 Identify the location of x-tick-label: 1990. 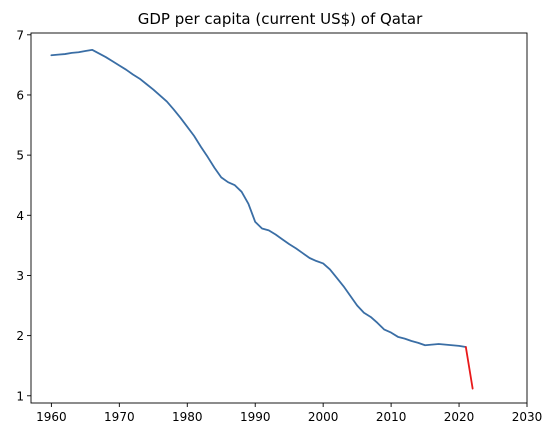
(255, 417).